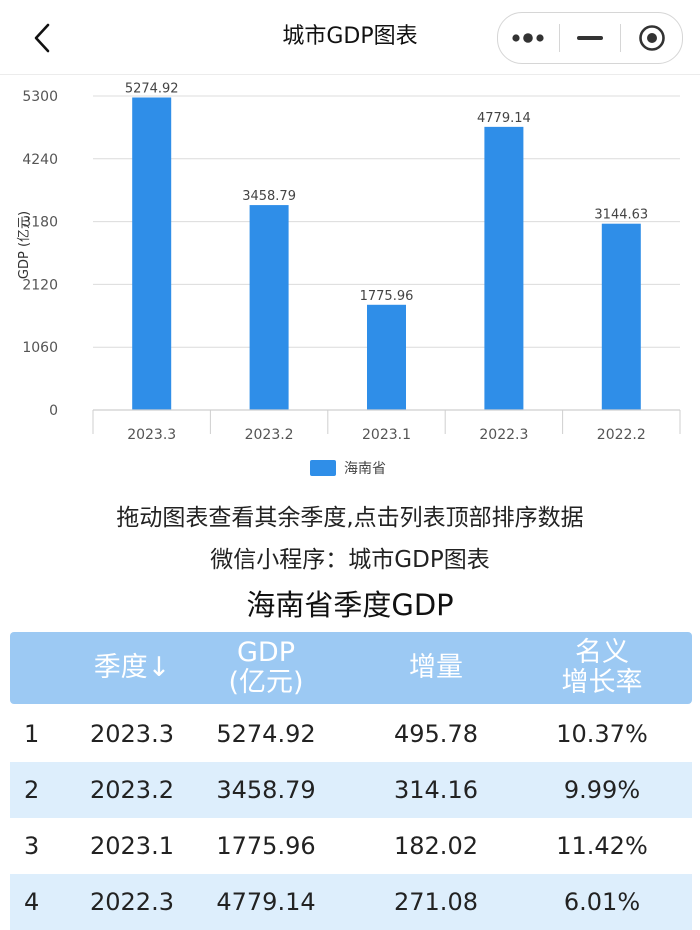 This screenshot has width=700, height=930. What do you see at coordinates (266, 652) in the screenshot?
I see `column-header-label: GDP` at bounding box center [266, 652].